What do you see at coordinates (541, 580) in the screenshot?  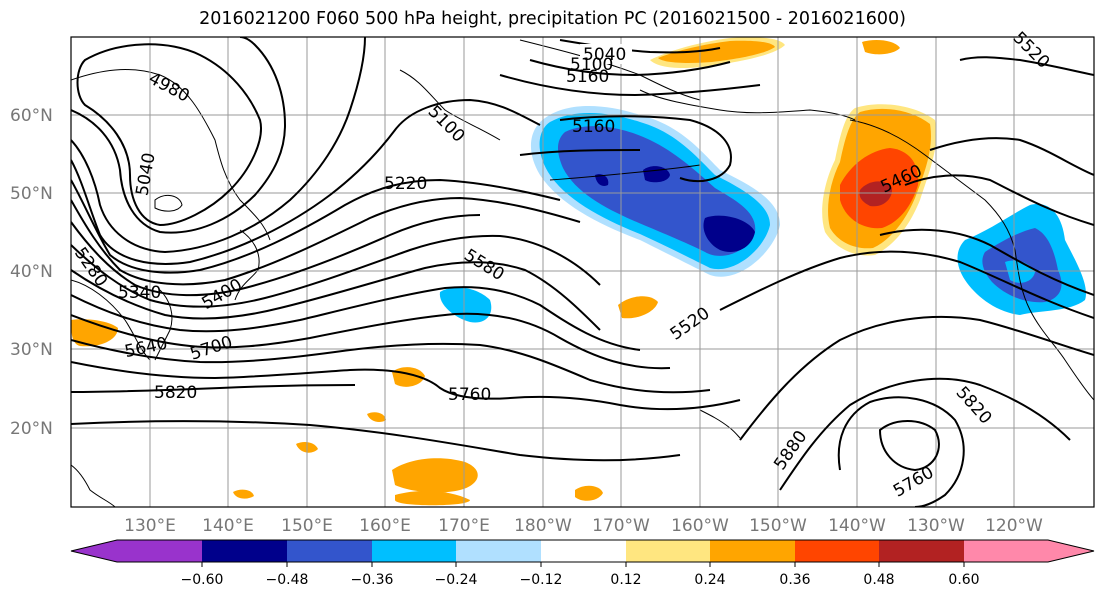 I see `colorbar-tick: −0.12` at bounding box center [541, 580].